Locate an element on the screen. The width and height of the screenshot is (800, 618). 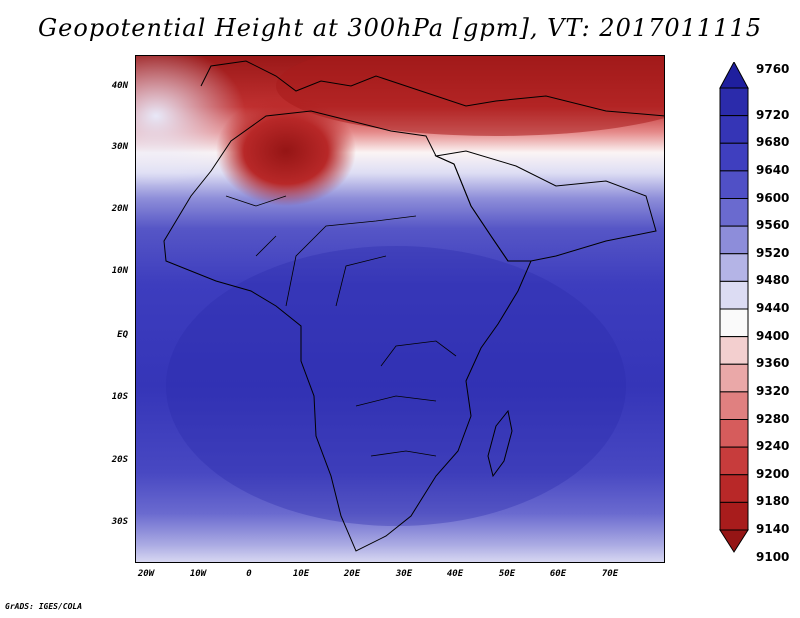
lat-label-20n: 20N is located at coordinates (119, 209).